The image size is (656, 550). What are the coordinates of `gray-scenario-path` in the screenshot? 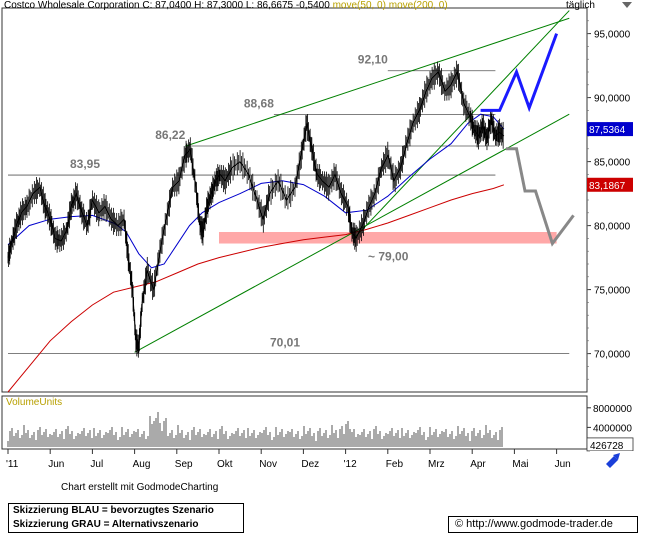 It's located at (540, 197).